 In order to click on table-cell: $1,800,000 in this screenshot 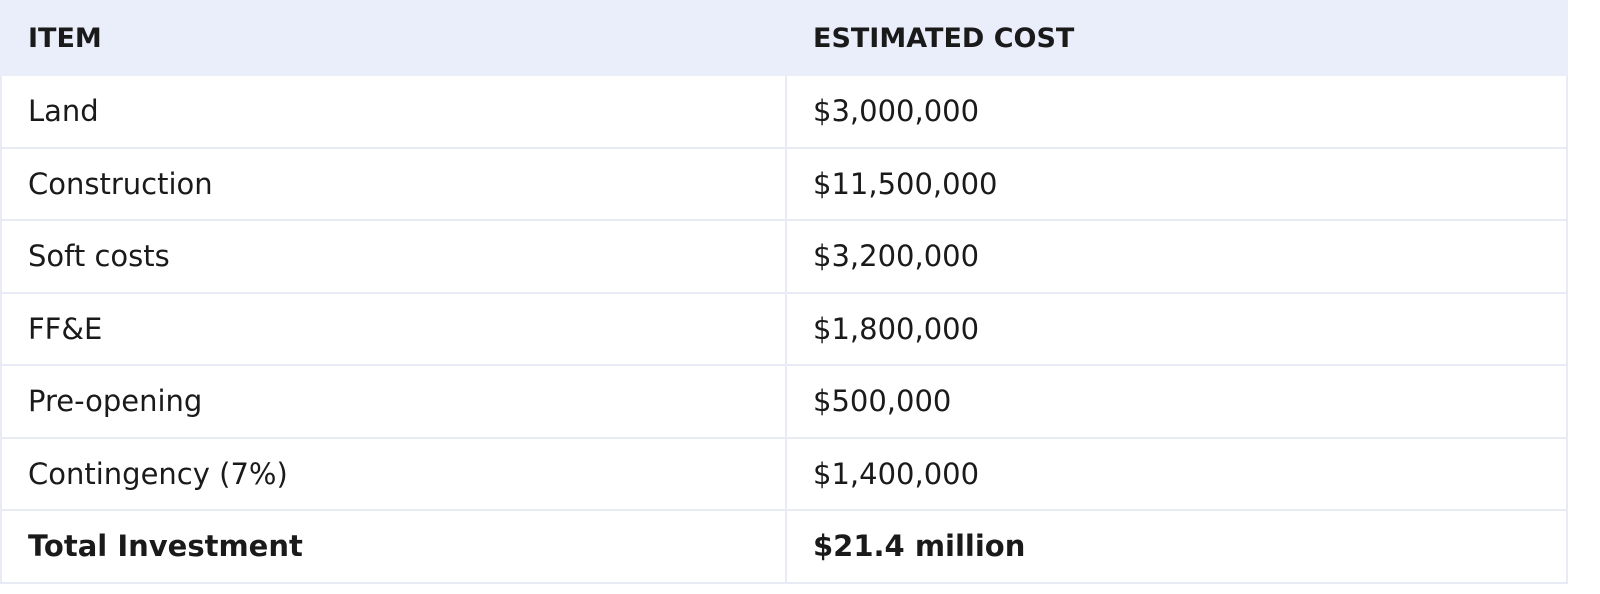, I will do `click(1176, 328)`.